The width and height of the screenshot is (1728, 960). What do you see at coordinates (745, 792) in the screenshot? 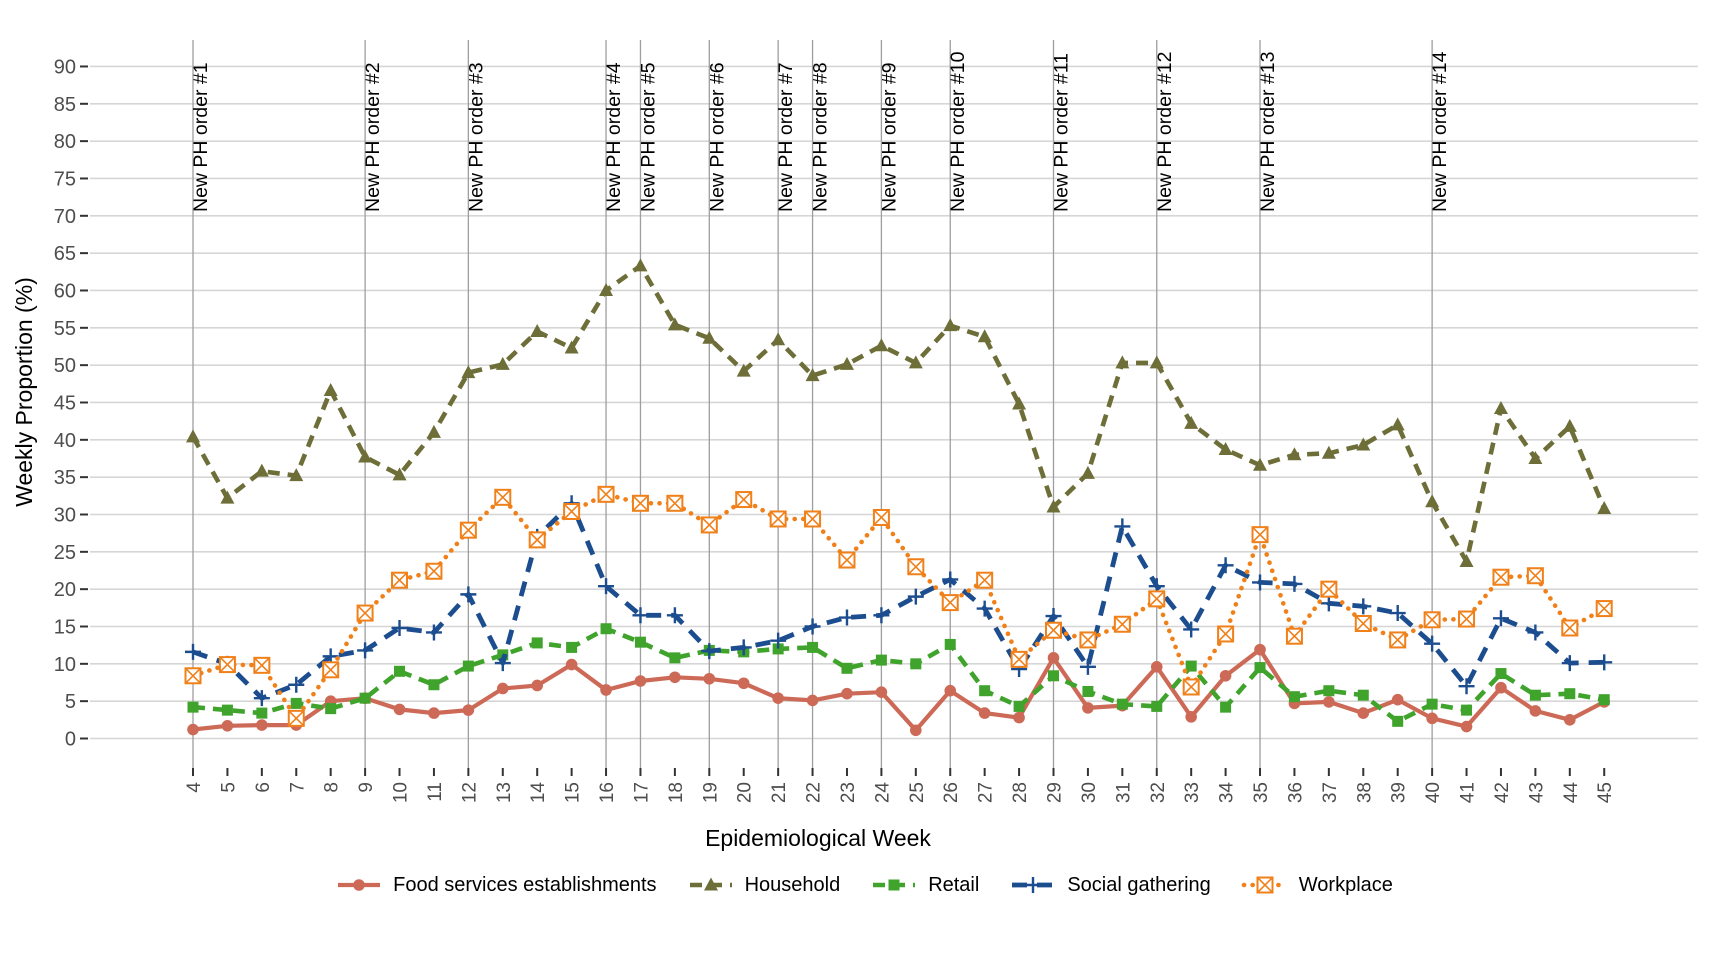
I see `x-tick-label-20: 20` at bounding box center [745, 792].